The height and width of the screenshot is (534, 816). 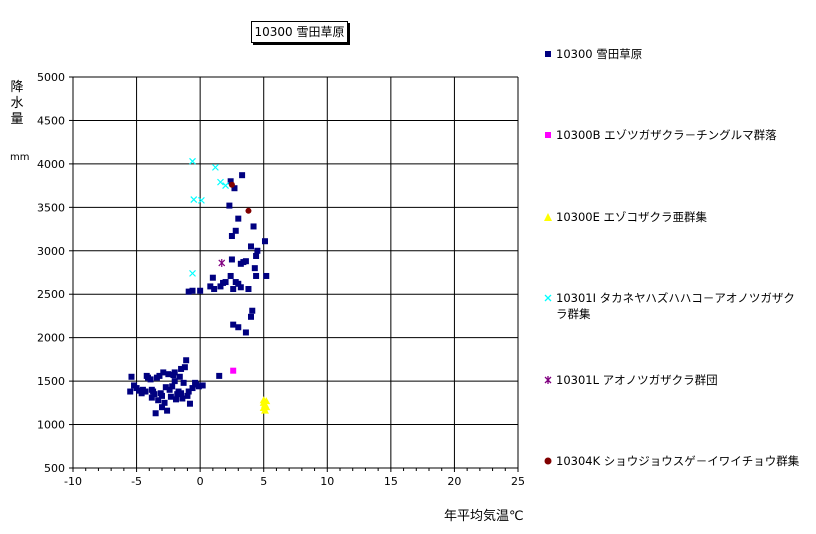 What do you see at coordinates (51, 294) in the screenshot?
I see `y-tick-label: 2500` at bounding box center [51, 294].